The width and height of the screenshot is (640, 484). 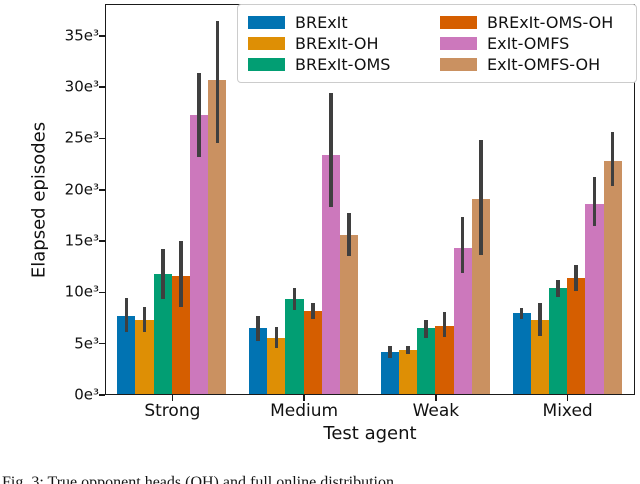 I want to click on errorbar-brexit-strong, so click(x=126, y=315).